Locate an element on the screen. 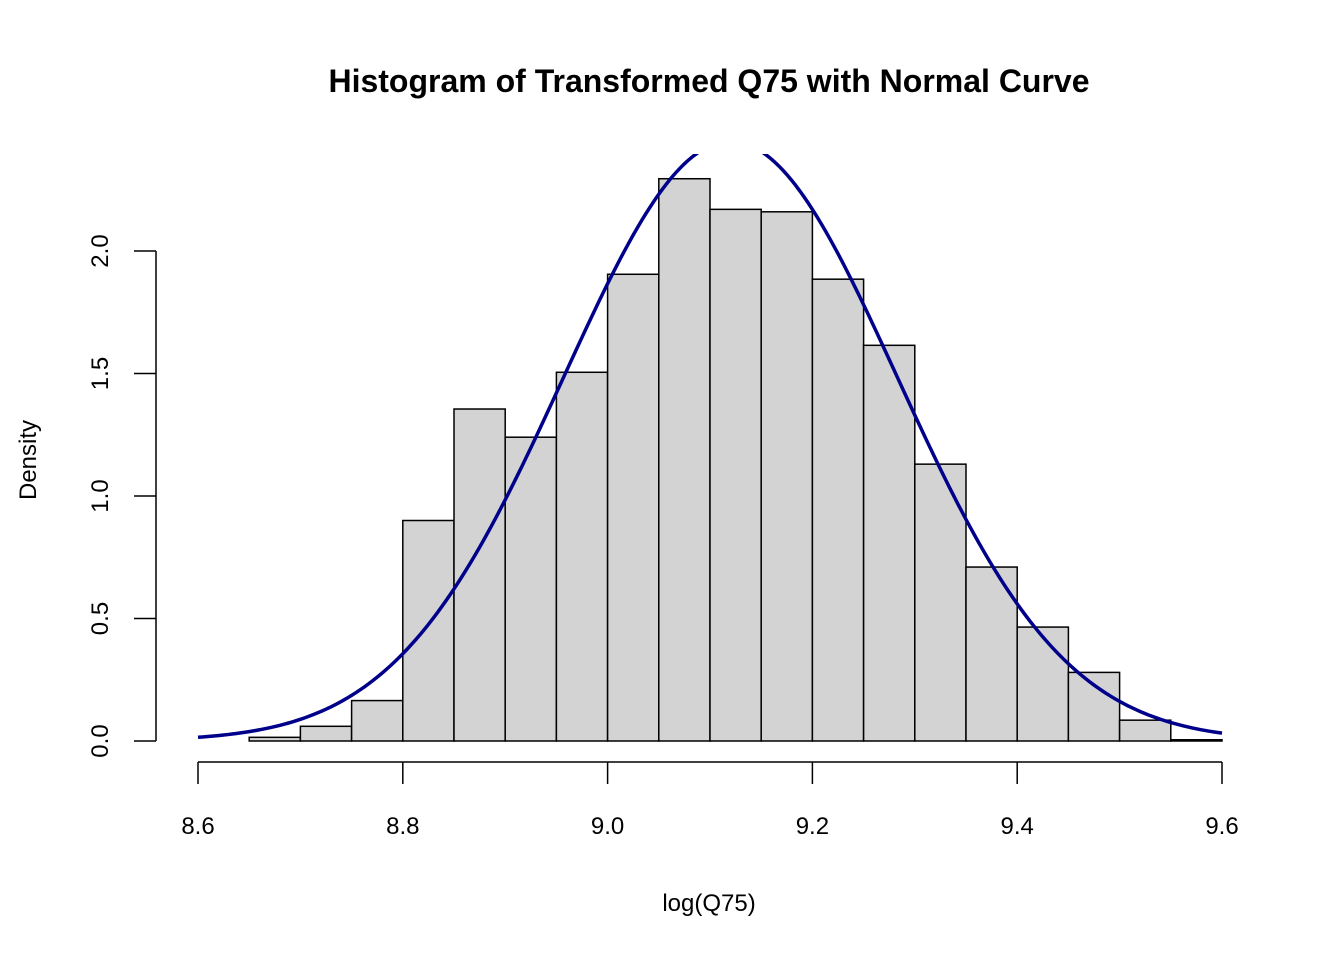 This screenshot has height=960, width=1344. x-tick-label: 8.8 is located at coordinates (402, 826).